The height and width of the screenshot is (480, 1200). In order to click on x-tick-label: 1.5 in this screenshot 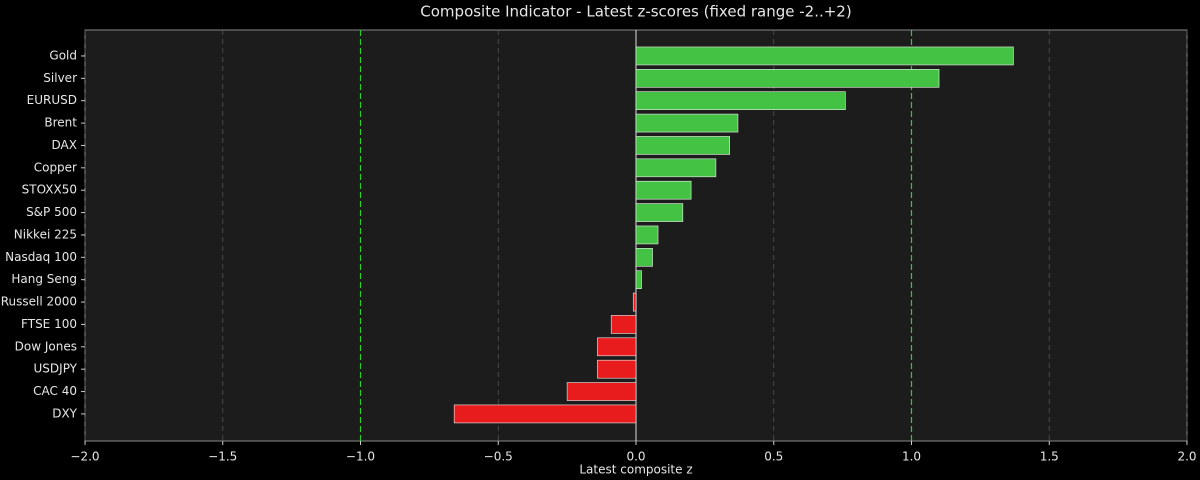, I will do `click(1049, 457)`.